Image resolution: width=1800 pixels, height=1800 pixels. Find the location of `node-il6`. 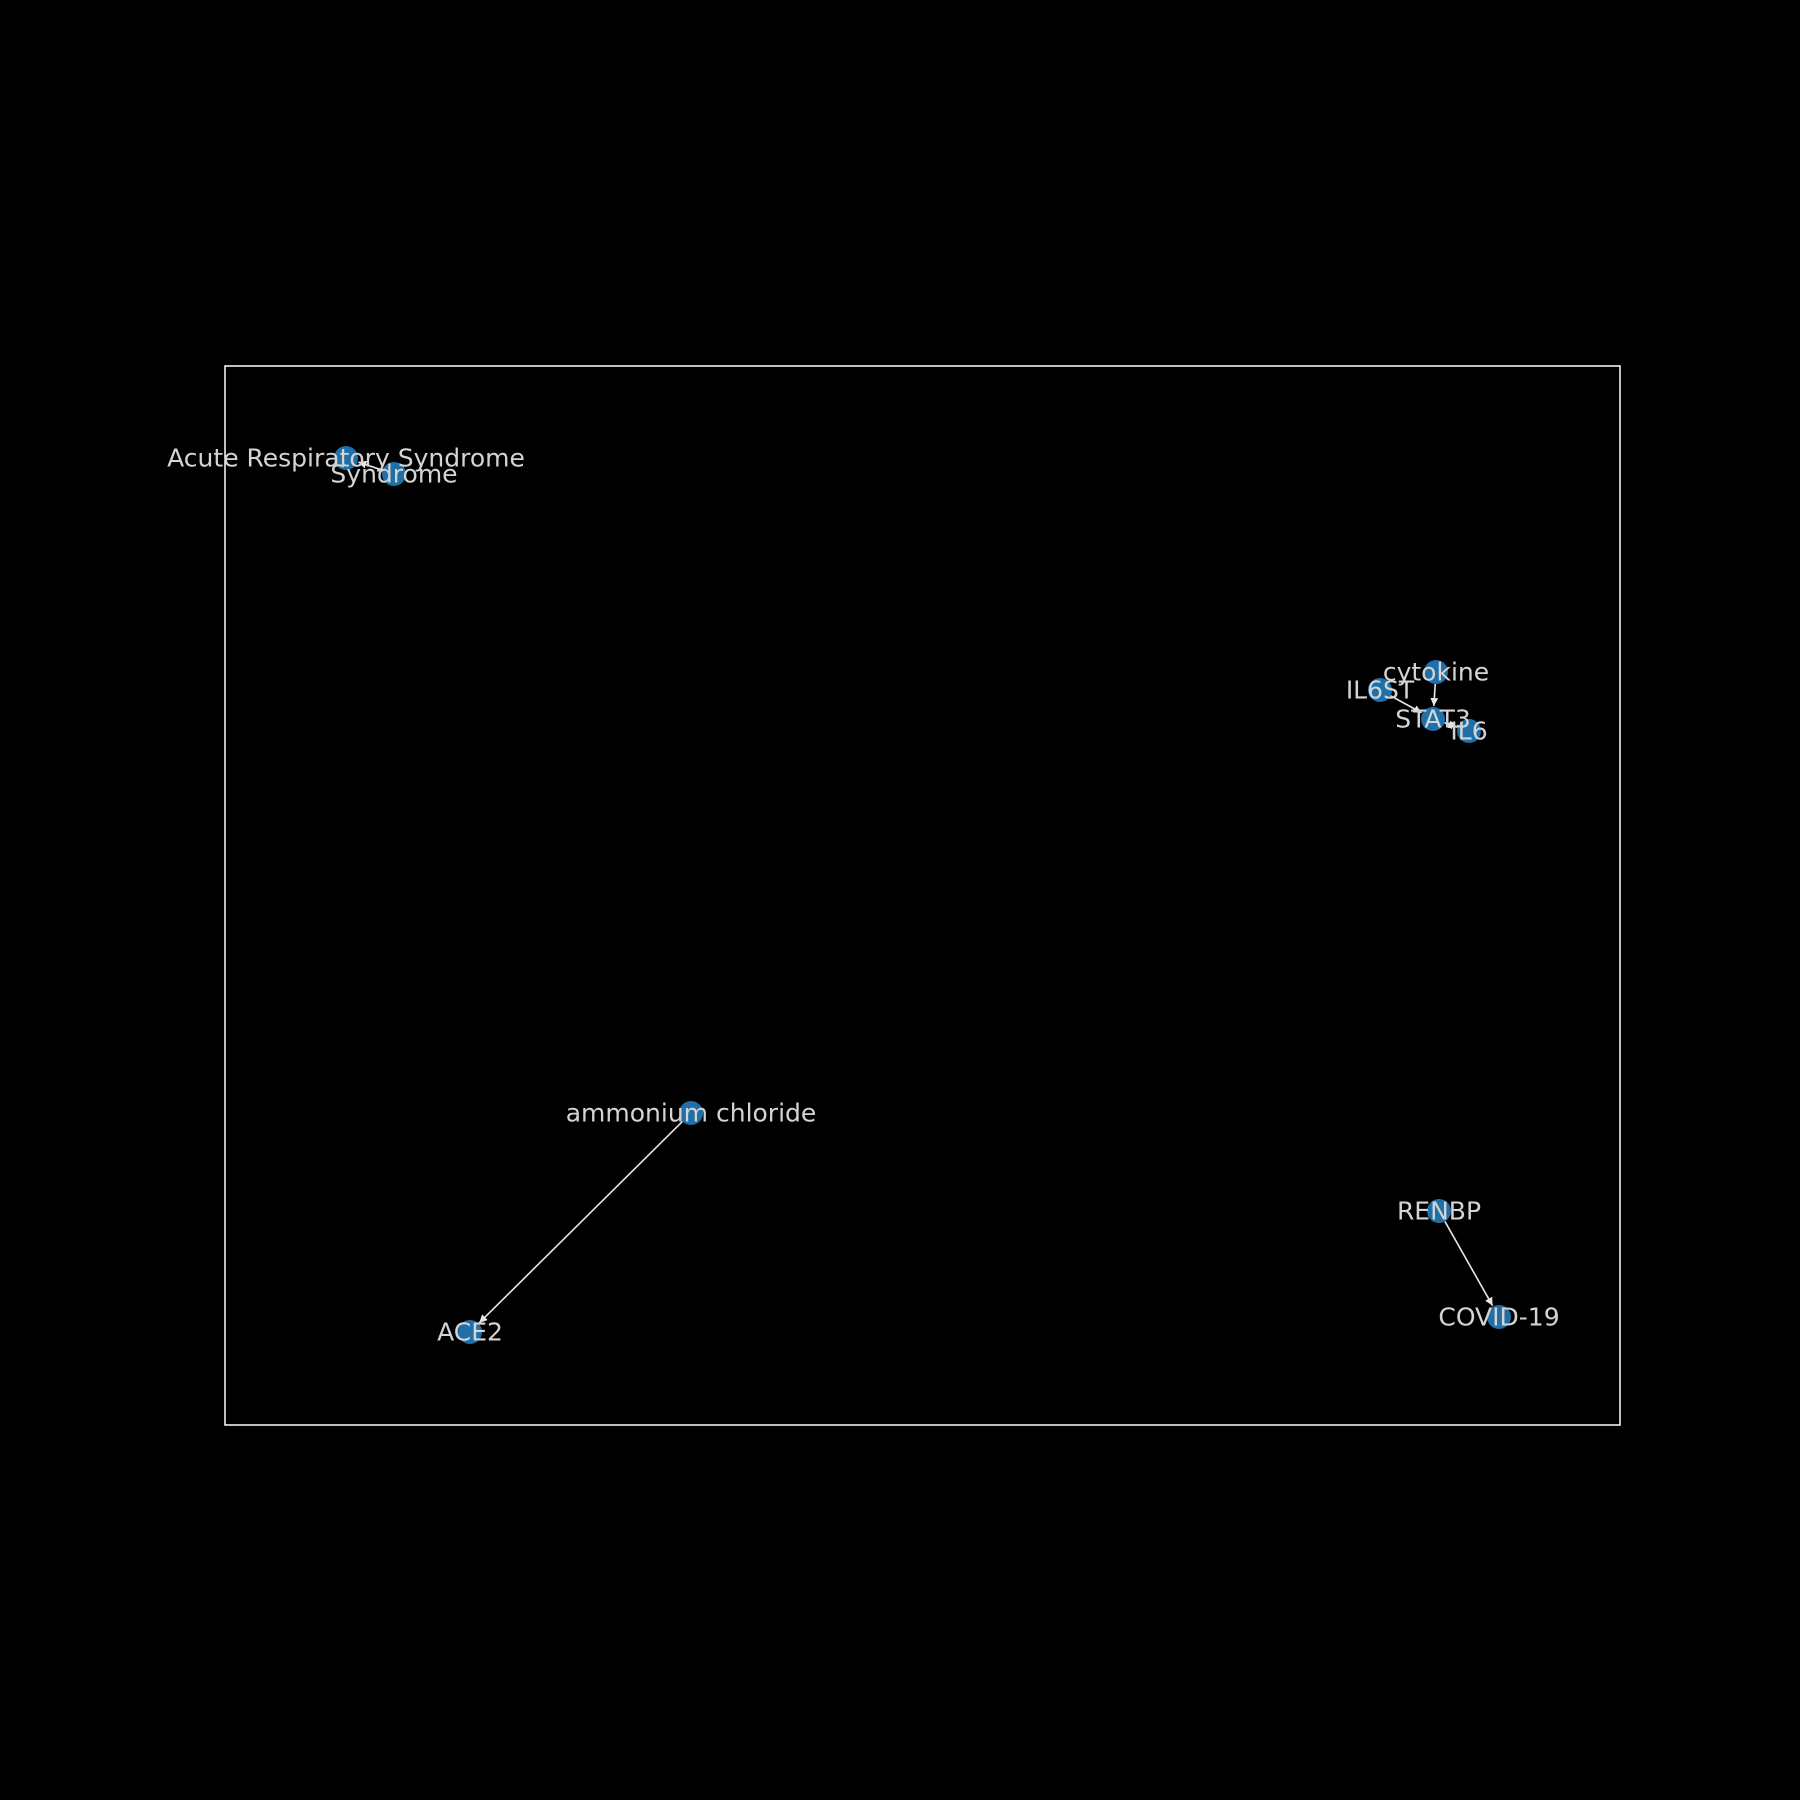

node-il6 is located at coordinates (1469, 731).